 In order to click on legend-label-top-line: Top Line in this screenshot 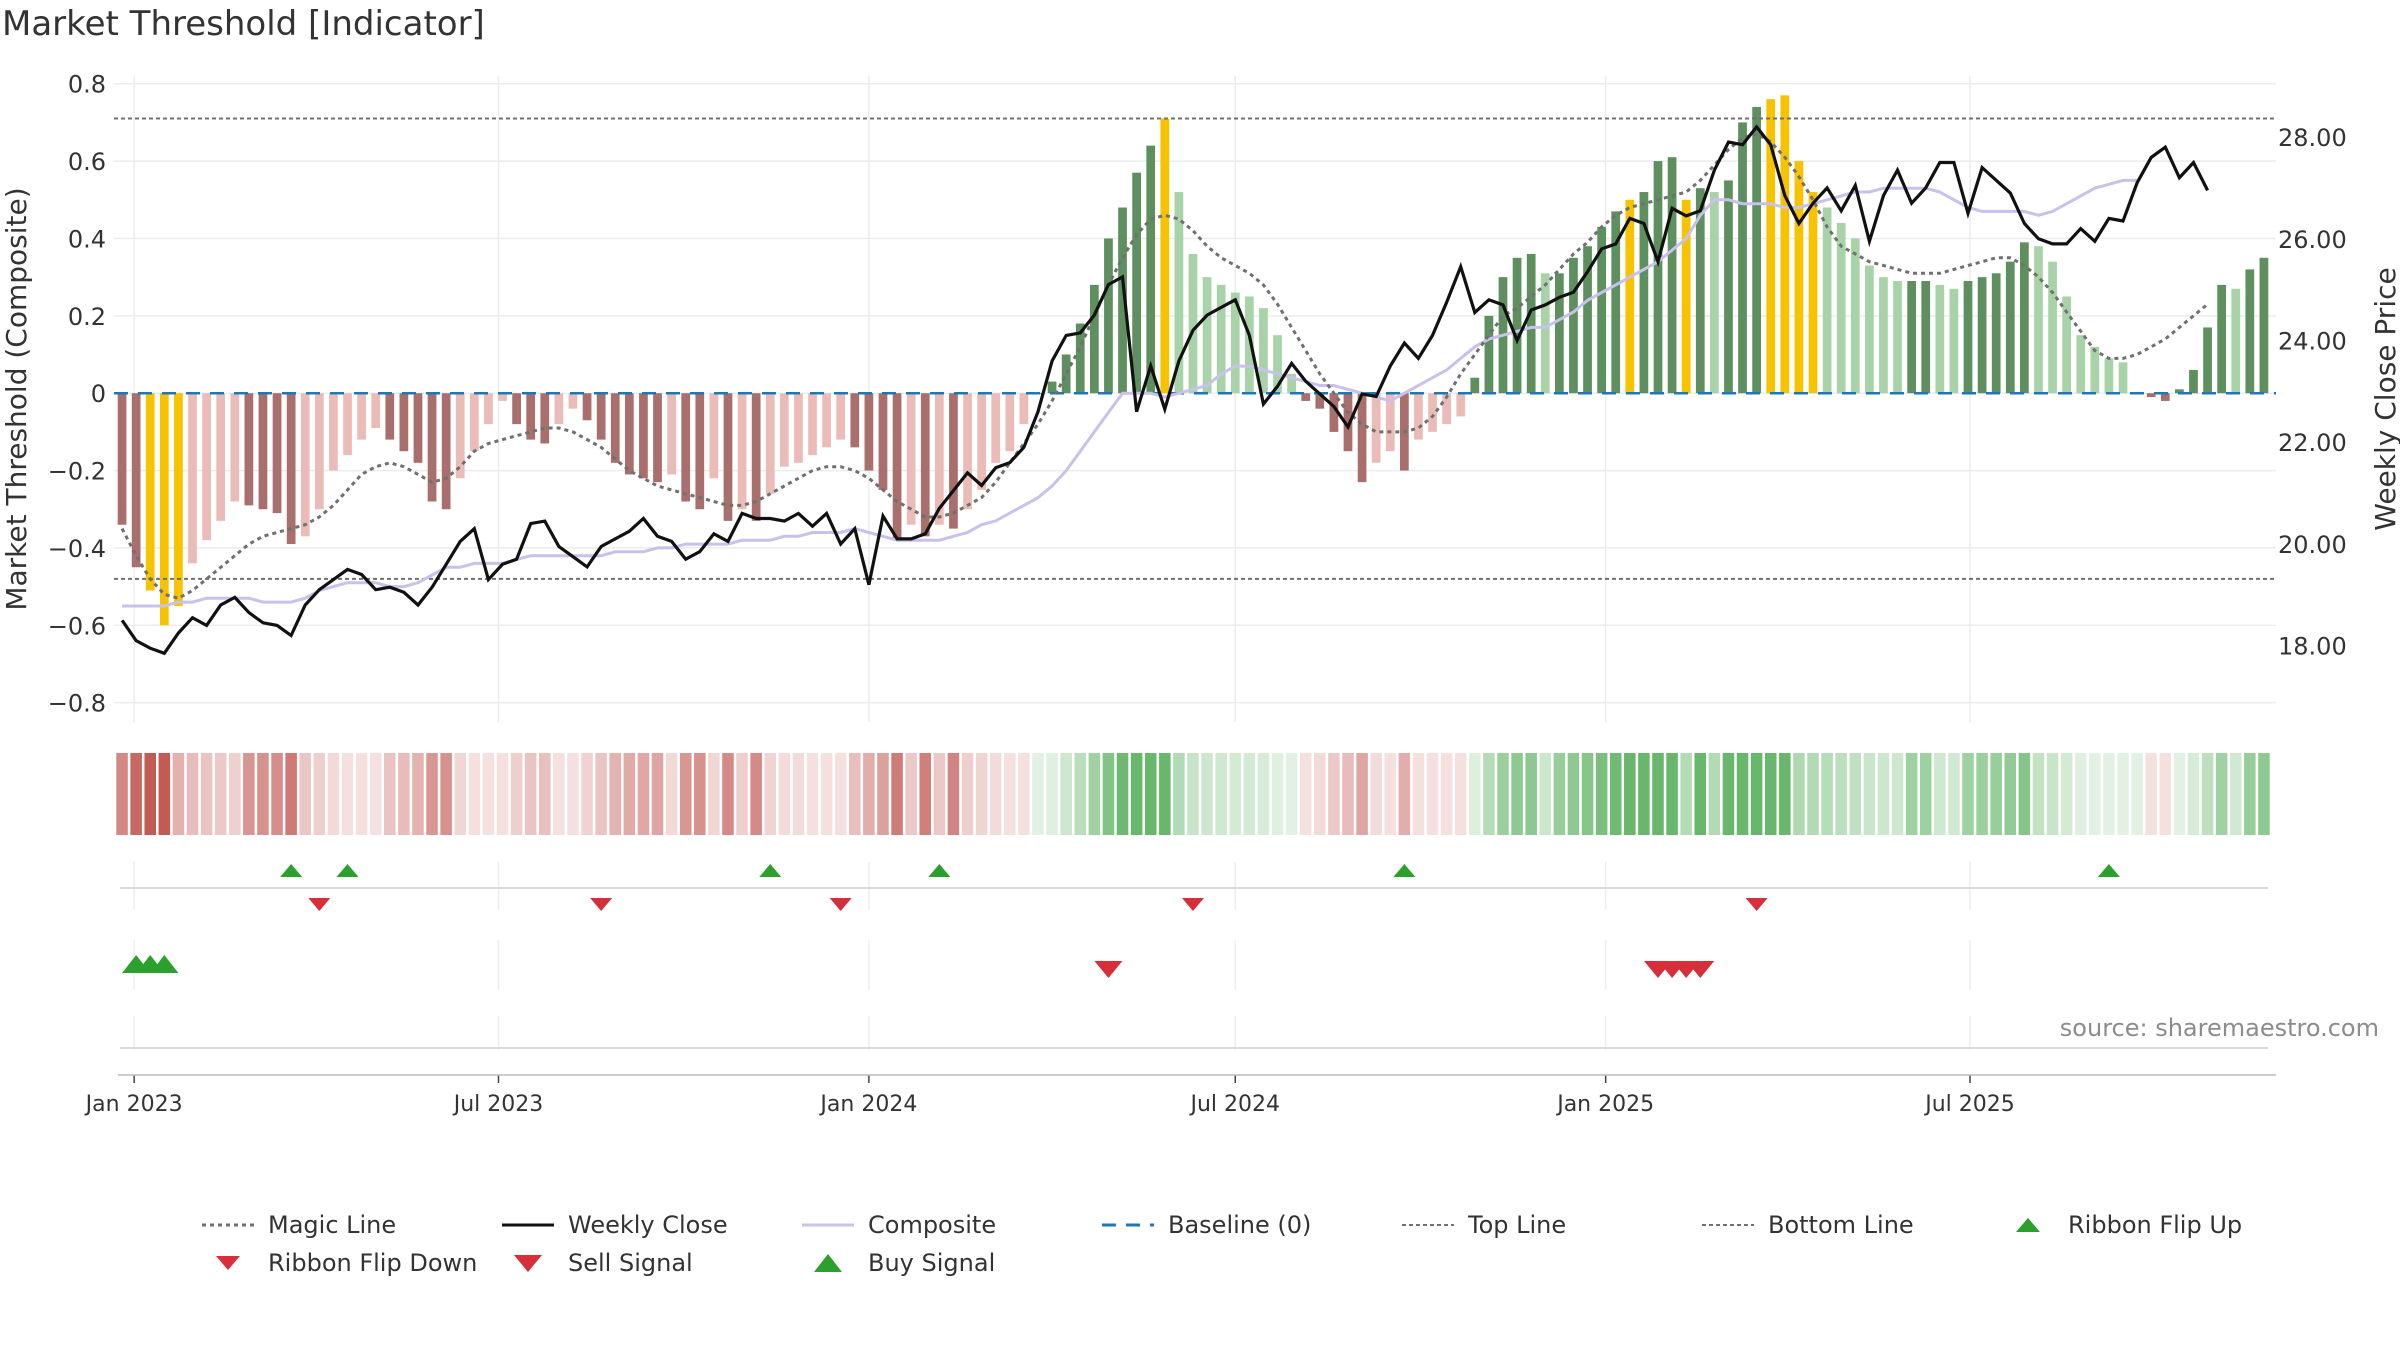, I will do `click(1517, 1225)`.